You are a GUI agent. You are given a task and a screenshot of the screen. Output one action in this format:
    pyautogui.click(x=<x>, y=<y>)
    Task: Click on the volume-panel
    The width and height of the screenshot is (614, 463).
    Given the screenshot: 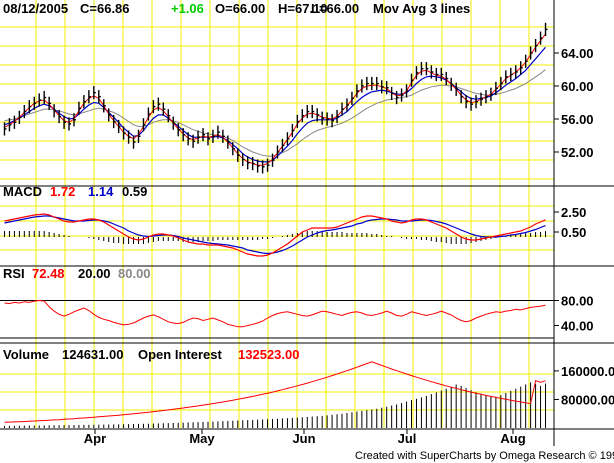 What is the action you would take?
    pyautogui.click(x=275, y=394)
    